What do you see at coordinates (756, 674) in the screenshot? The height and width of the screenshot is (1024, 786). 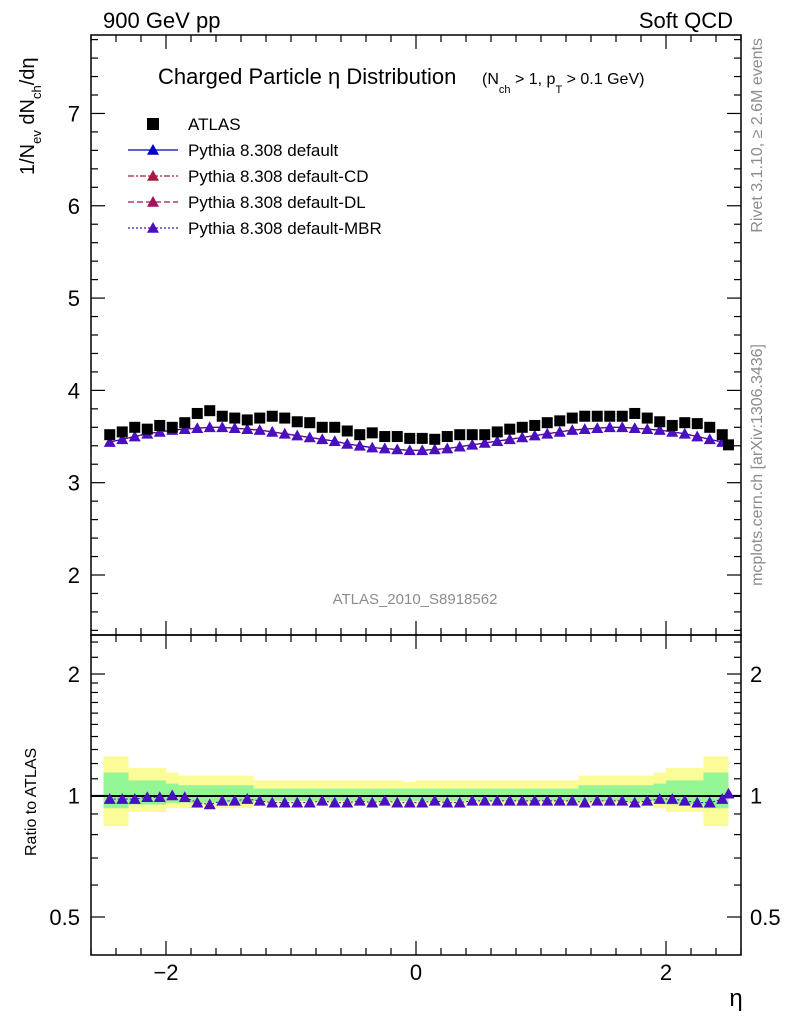 I see `ratio-y-tick-label-right: 2` at bounding box center [756, 674].